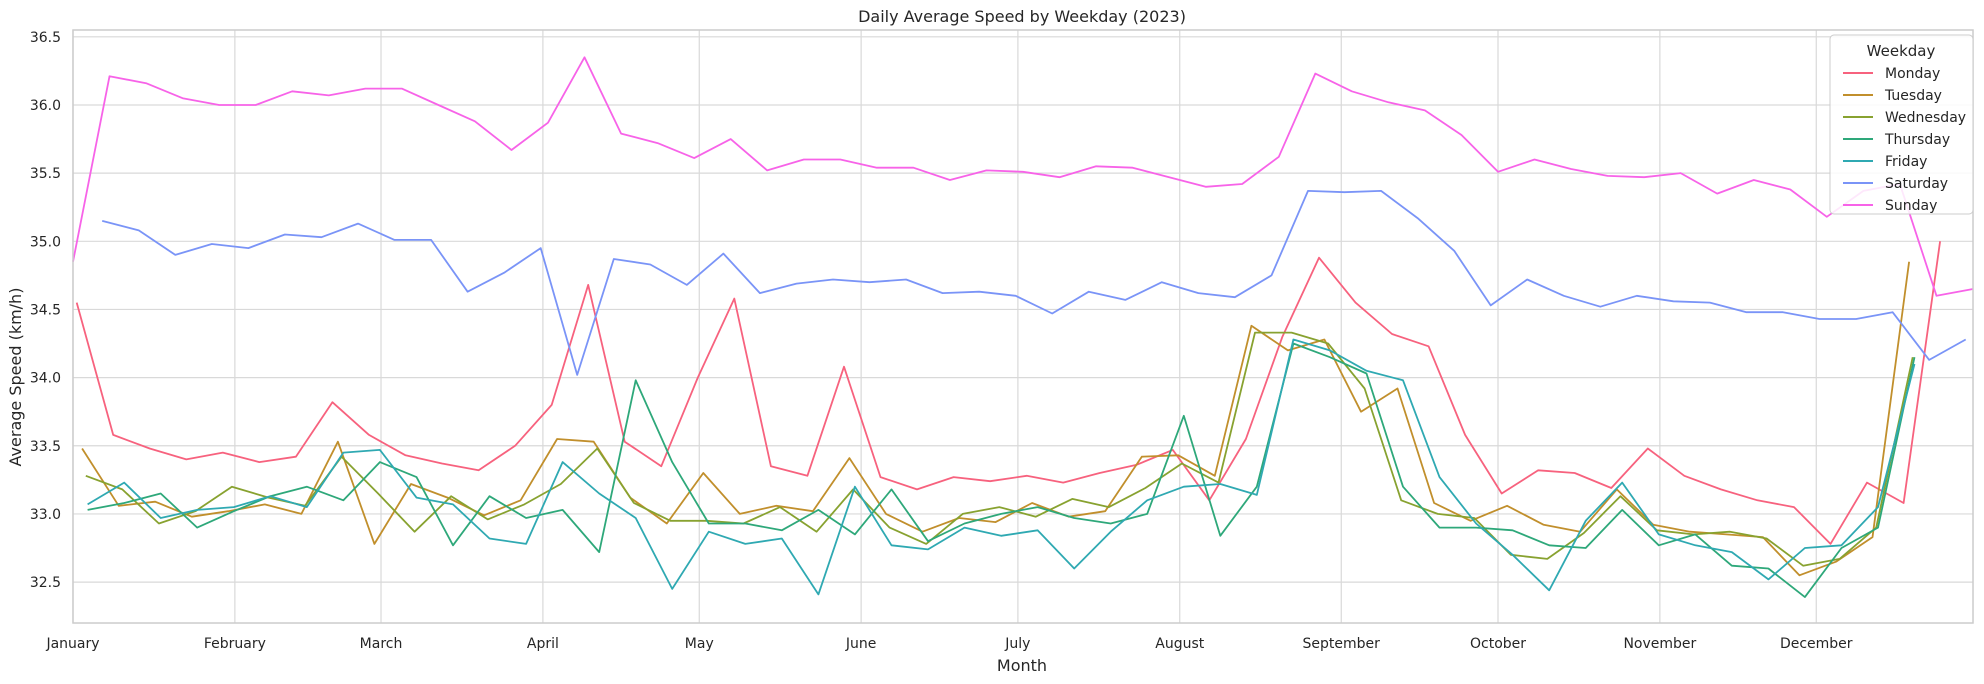 This screenshot has width=1984, height=684. Describe the element at coordinates (861, 644) in the screenshot. I see `x-tick-label: June` at that location.